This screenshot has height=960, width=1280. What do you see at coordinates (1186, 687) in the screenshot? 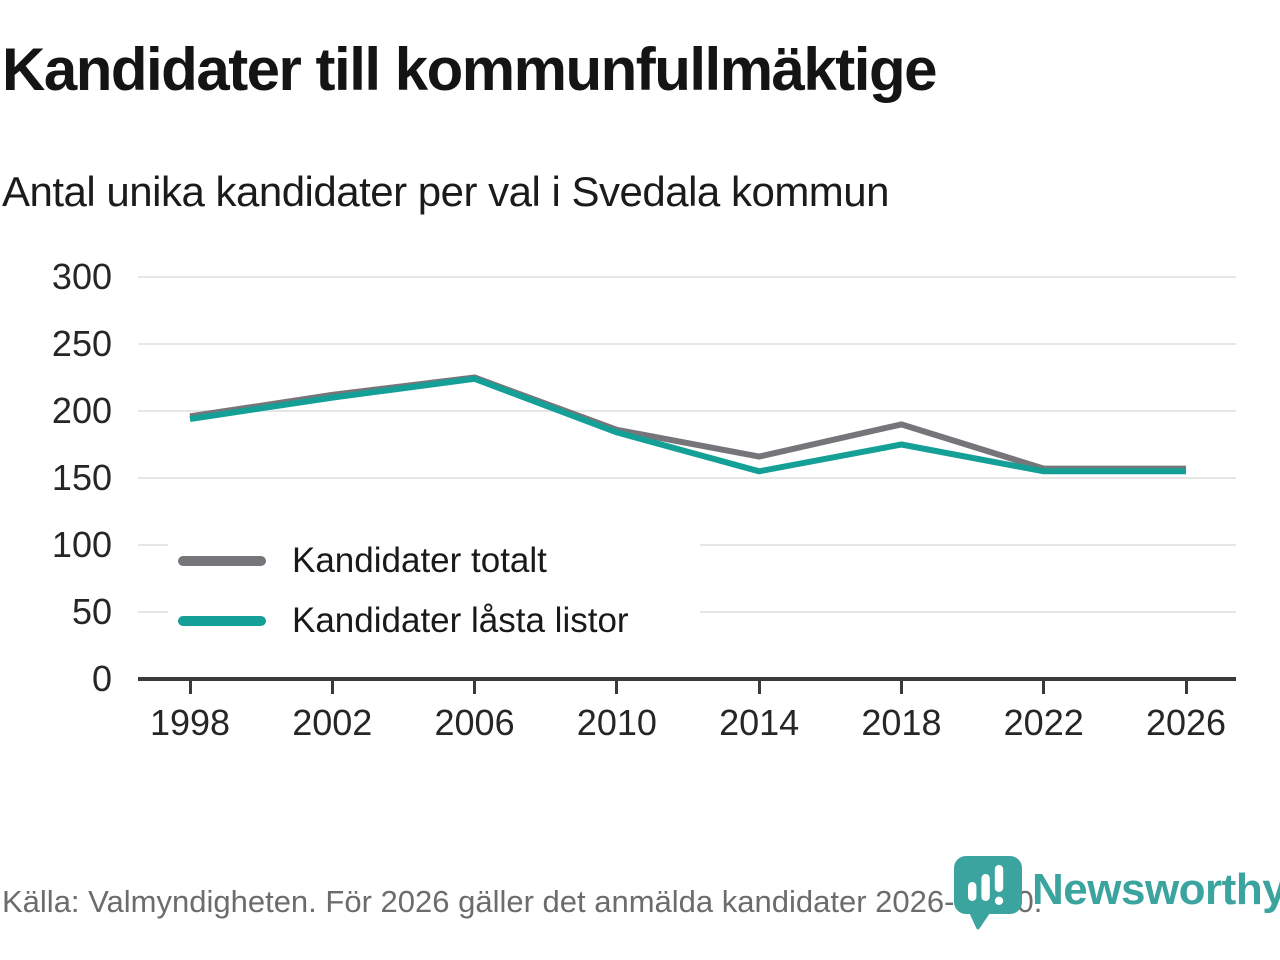
I see `x-tick-2026` at bounding box center [1186, 687].